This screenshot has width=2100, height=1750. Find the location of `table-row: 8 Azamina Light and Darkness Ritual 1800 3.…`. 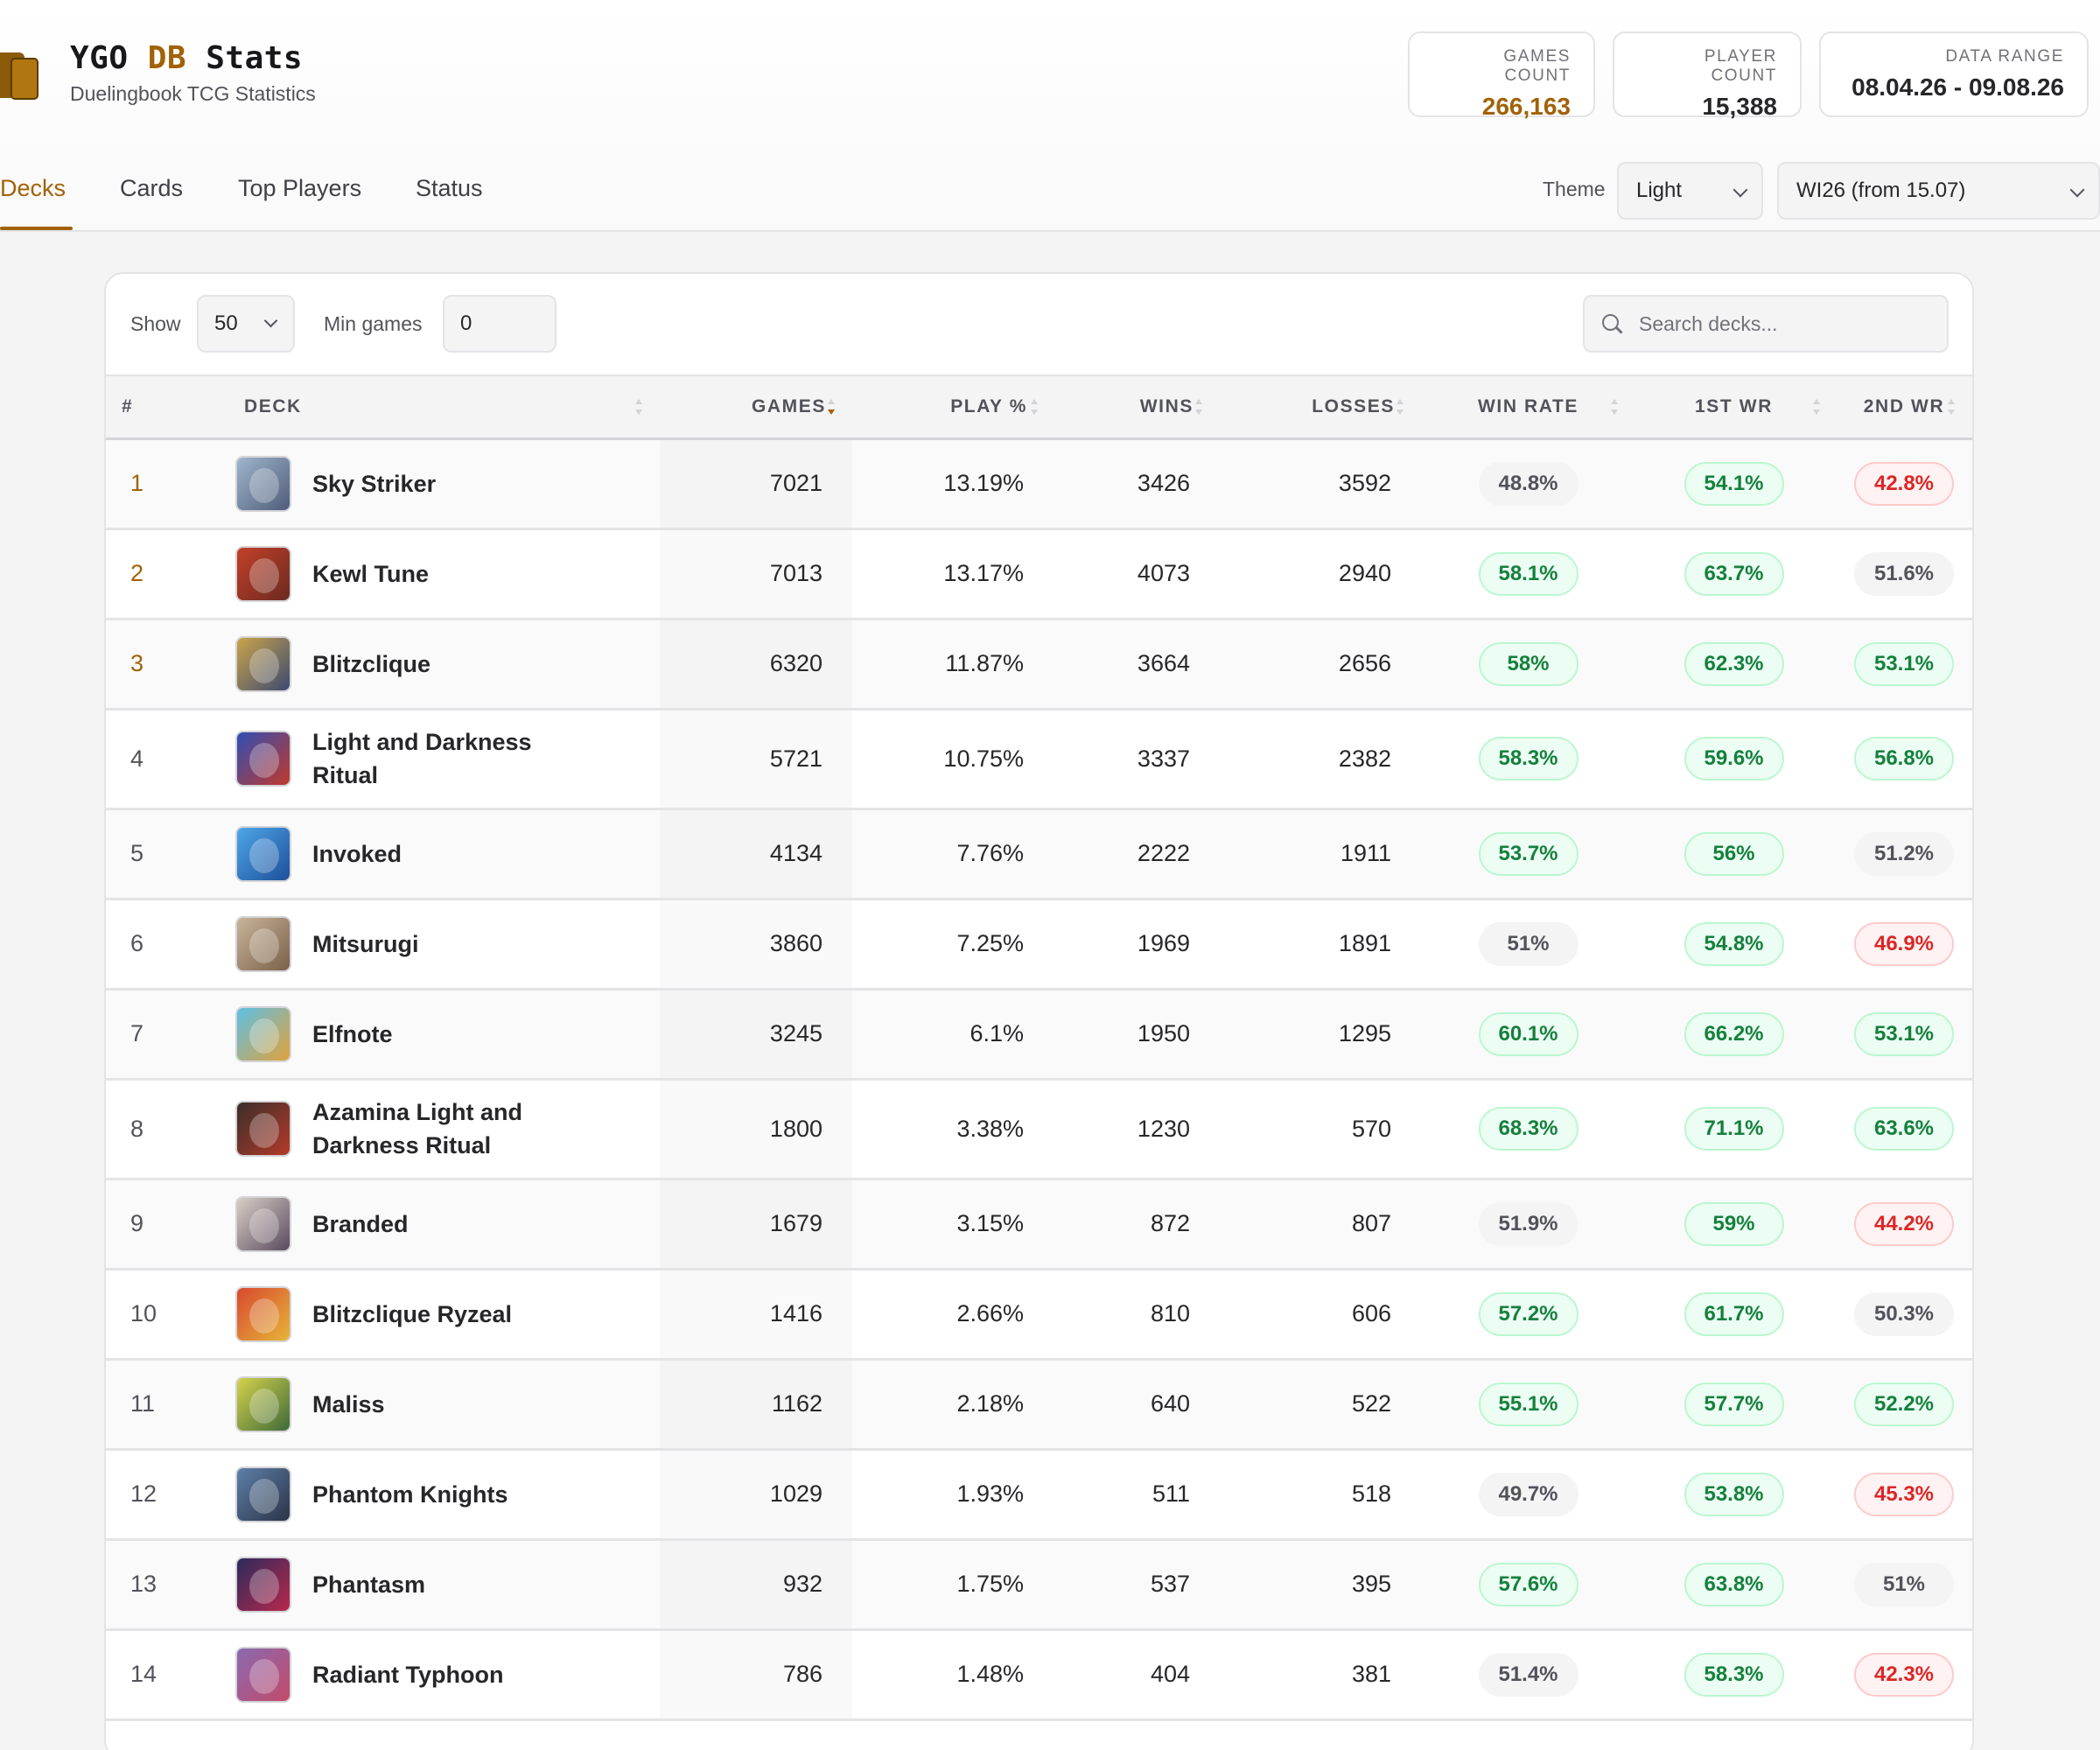

table-row: 8 Azamina Light and Darkness Ritual 1800 3.… is located at coordinates (1039, 1129).